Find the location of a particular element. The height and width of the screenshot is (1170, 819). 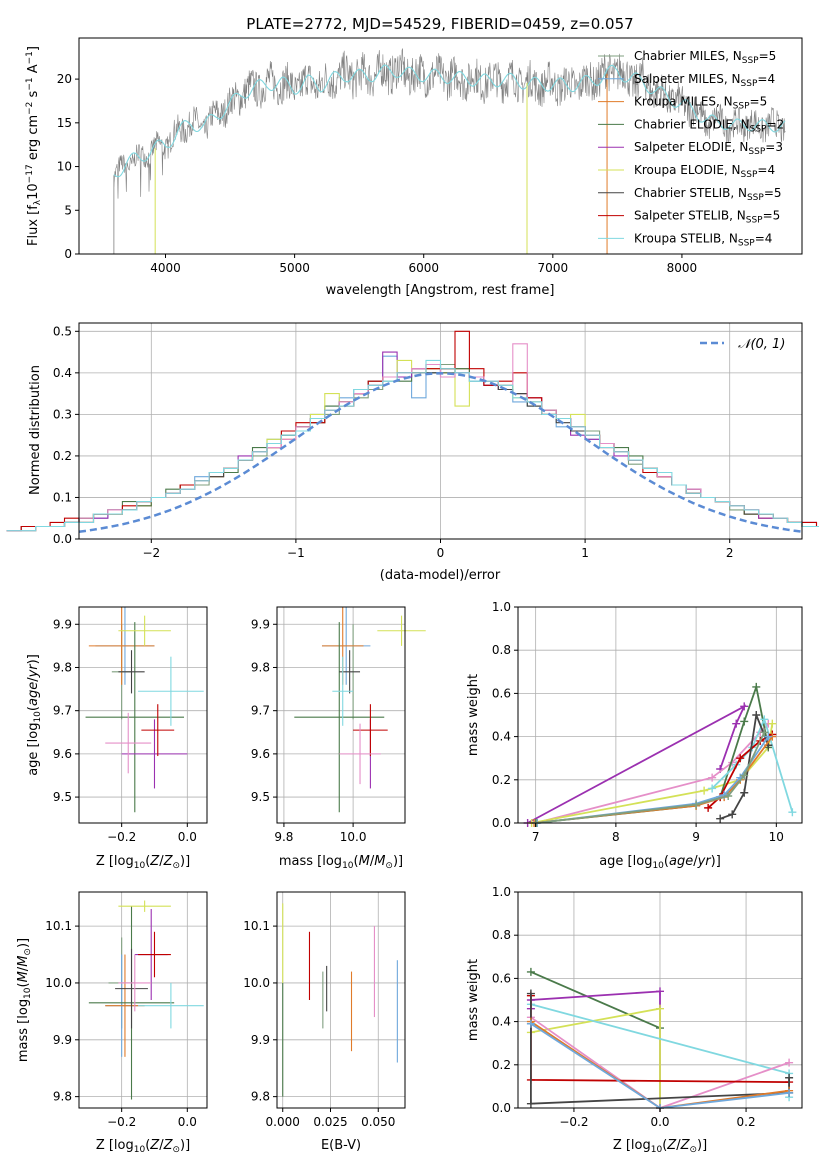

spectrum-ytick-label: 10 is located at coordinates (64, 167).